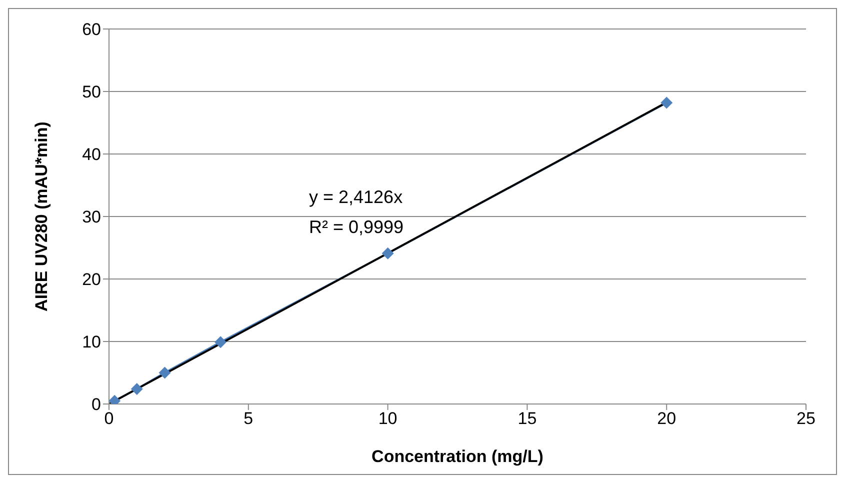 The width and height of the screenshot is (843, 481). I want to click on y-tick-label: 60, so click(91, 30).